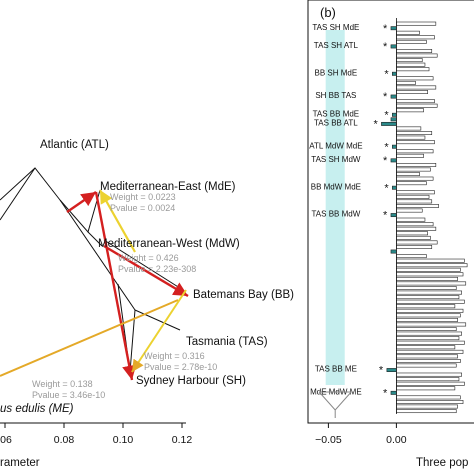  Describe the element at coordinates (169, 244) in the screenshot. I see `node-label-mdw: Mediterranean-West (MdW)` at that location.